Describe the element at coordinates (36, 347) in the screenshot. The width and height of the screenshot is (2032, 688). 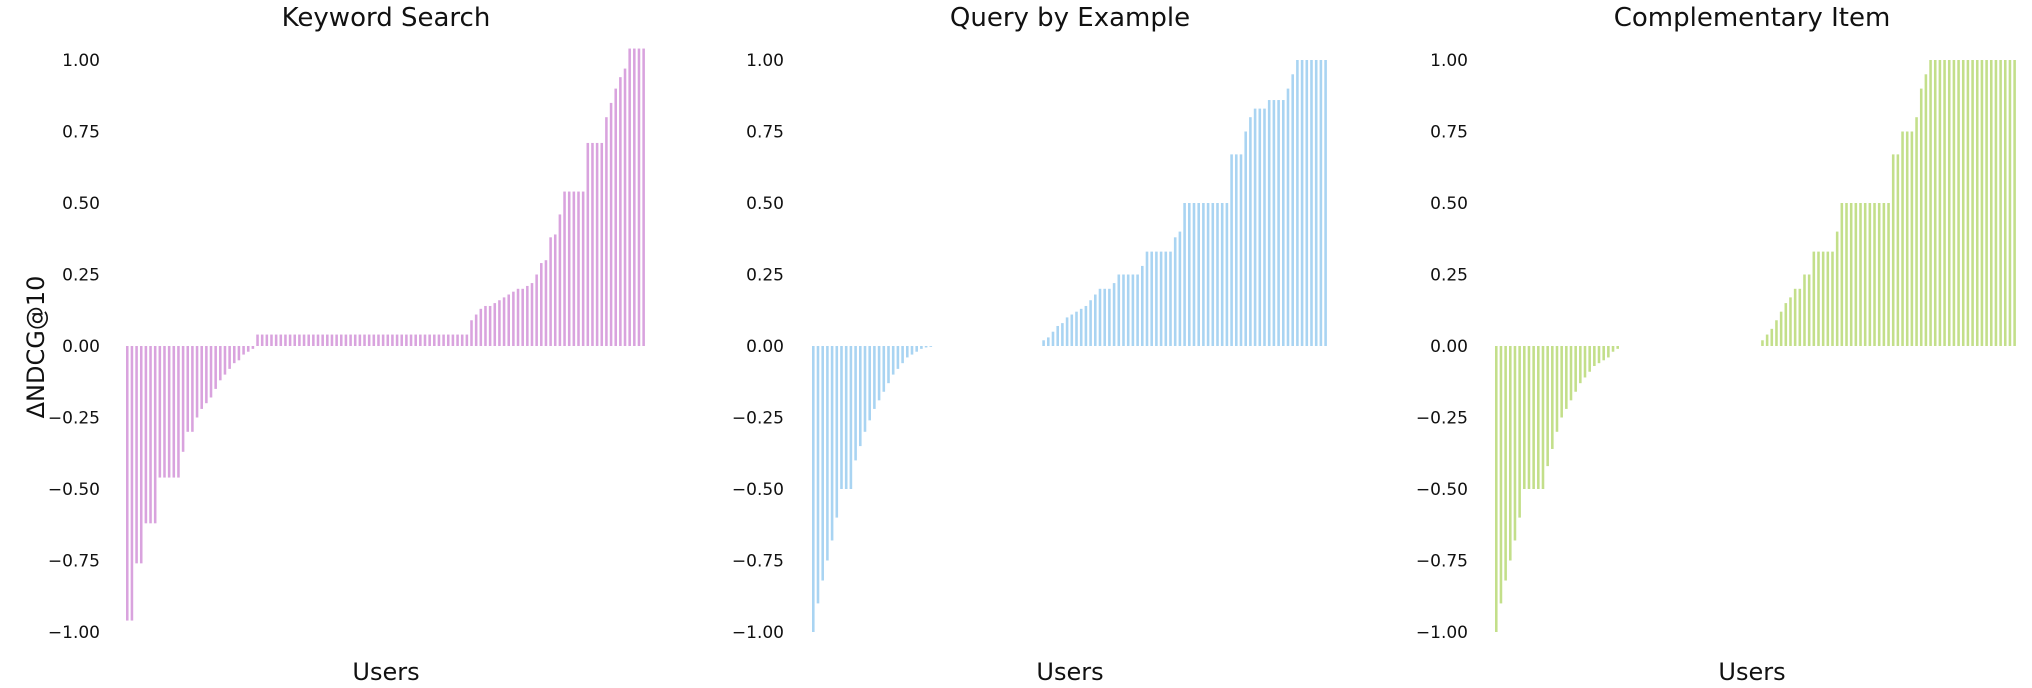
I see `y-axis-label: ΔNDCG@10` at that location.